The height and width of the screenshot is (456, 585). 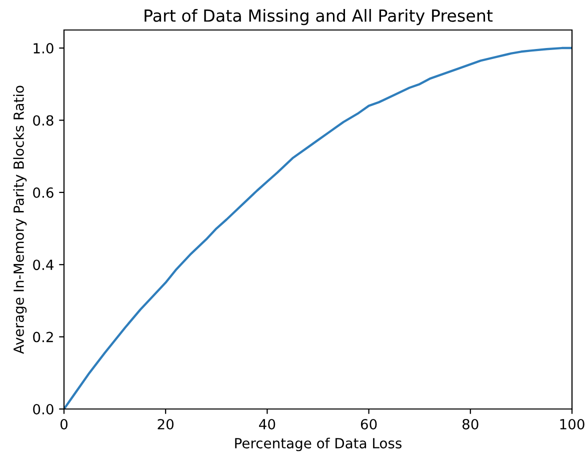 What do you see at coordinates (267, 424) in the screenshot?
I see `x-tick-label: 40` at bounding box center [267, 424].